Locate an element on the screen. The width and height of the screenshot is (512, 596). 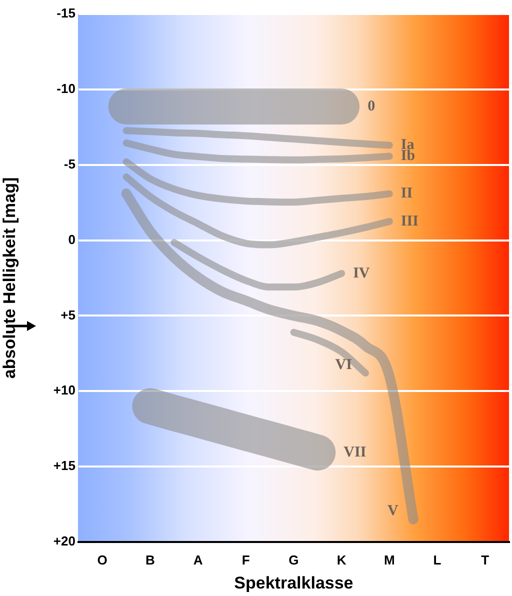
series-label: 0 is located at coordinates (372, 106).